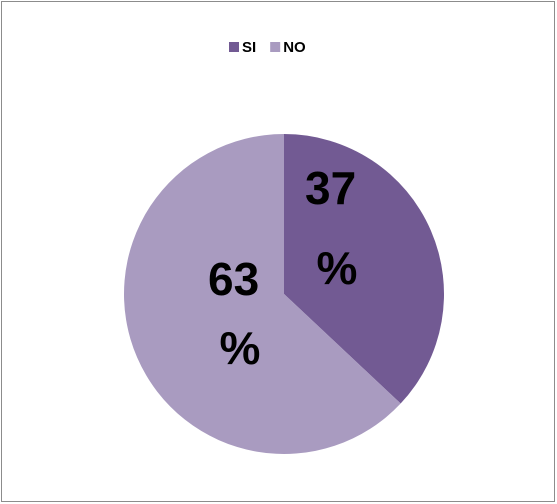  Describe the element at coordinates (294, 47) in the screenshot. I see `legend-label: NO` at that location.